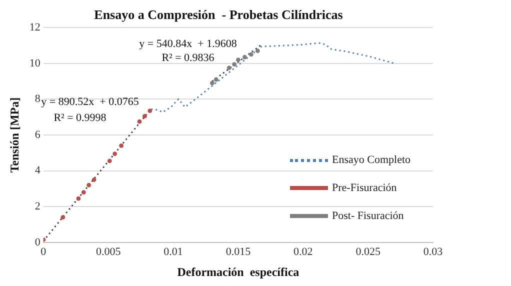 The width and height of the screenshot is (511, 286). I want to click on y-axis-title: Tensión [MPa], so click(14, 135).